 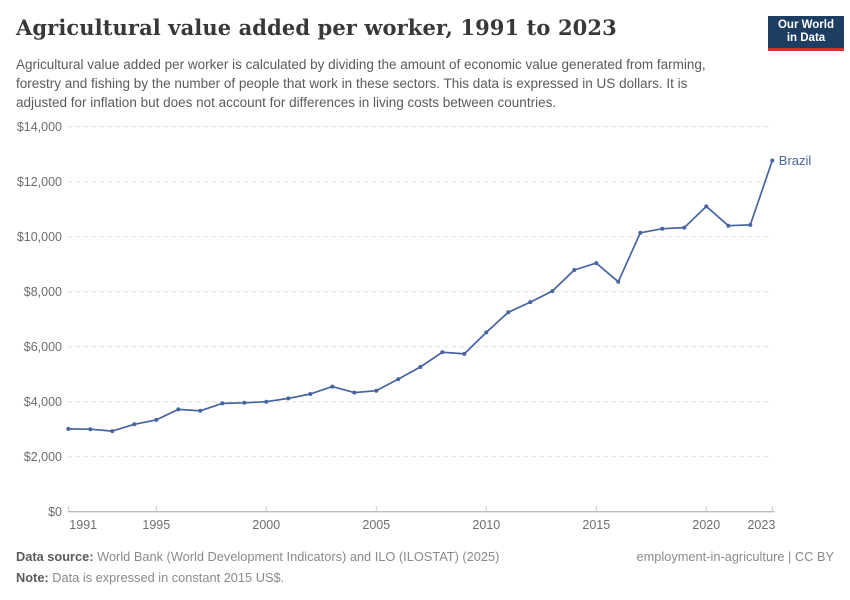 What do you see at coordinates (795, 160) in the screenshot?
I see `series-end-label: Brazil` at bounding box center [795, 160].